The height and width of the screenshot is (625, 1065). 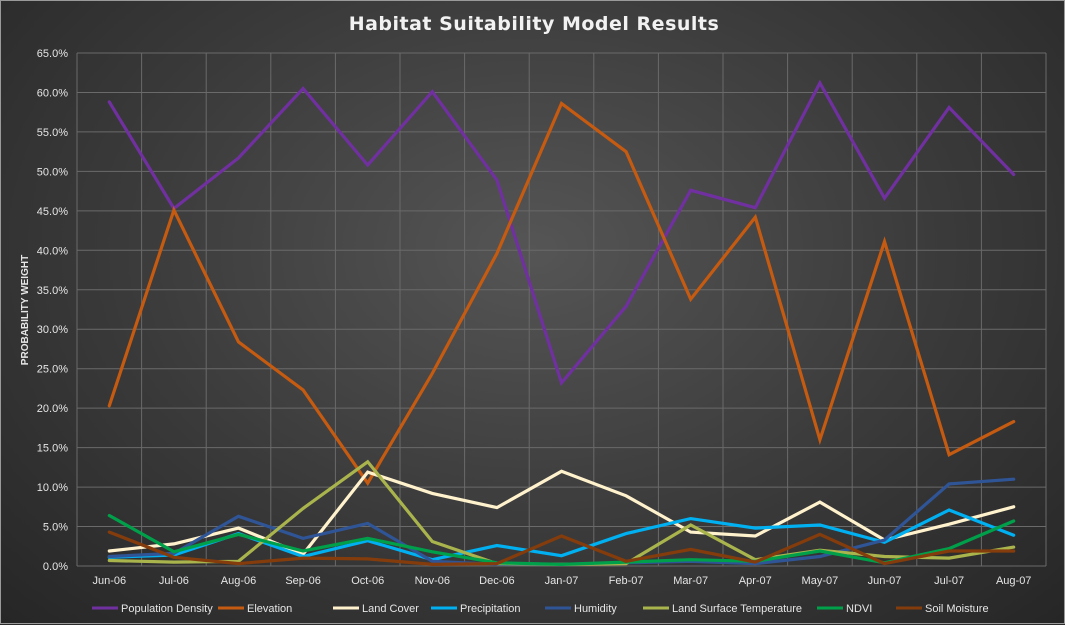 What do you see at coordinates (690, 581) in the screenshot?
I see `x-tick-label: Mar-07` at bounding box center [690, 581].